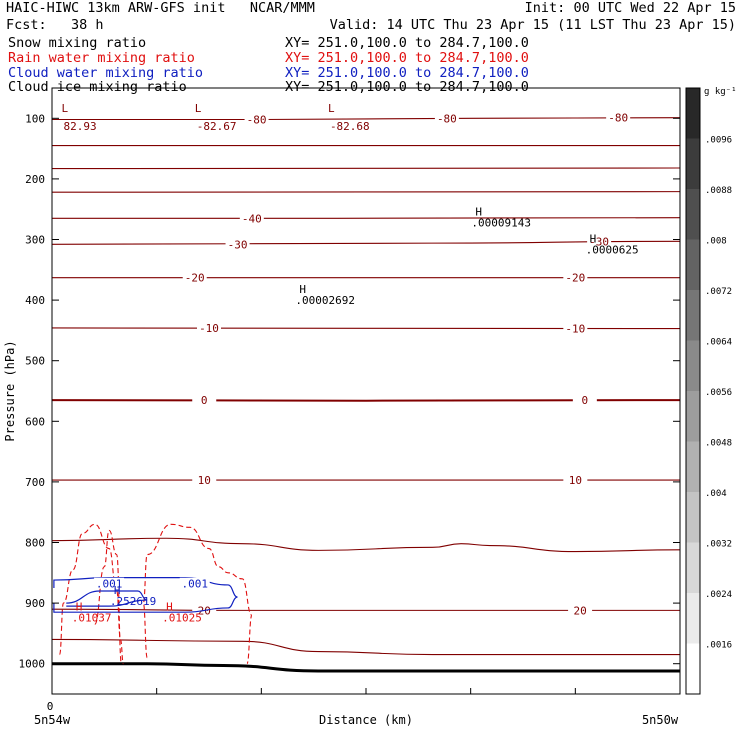  What do you see at coordinates (50, 706) in the screenshot?
I see `x-origin-label: 0` at bounding box center [50, 706].